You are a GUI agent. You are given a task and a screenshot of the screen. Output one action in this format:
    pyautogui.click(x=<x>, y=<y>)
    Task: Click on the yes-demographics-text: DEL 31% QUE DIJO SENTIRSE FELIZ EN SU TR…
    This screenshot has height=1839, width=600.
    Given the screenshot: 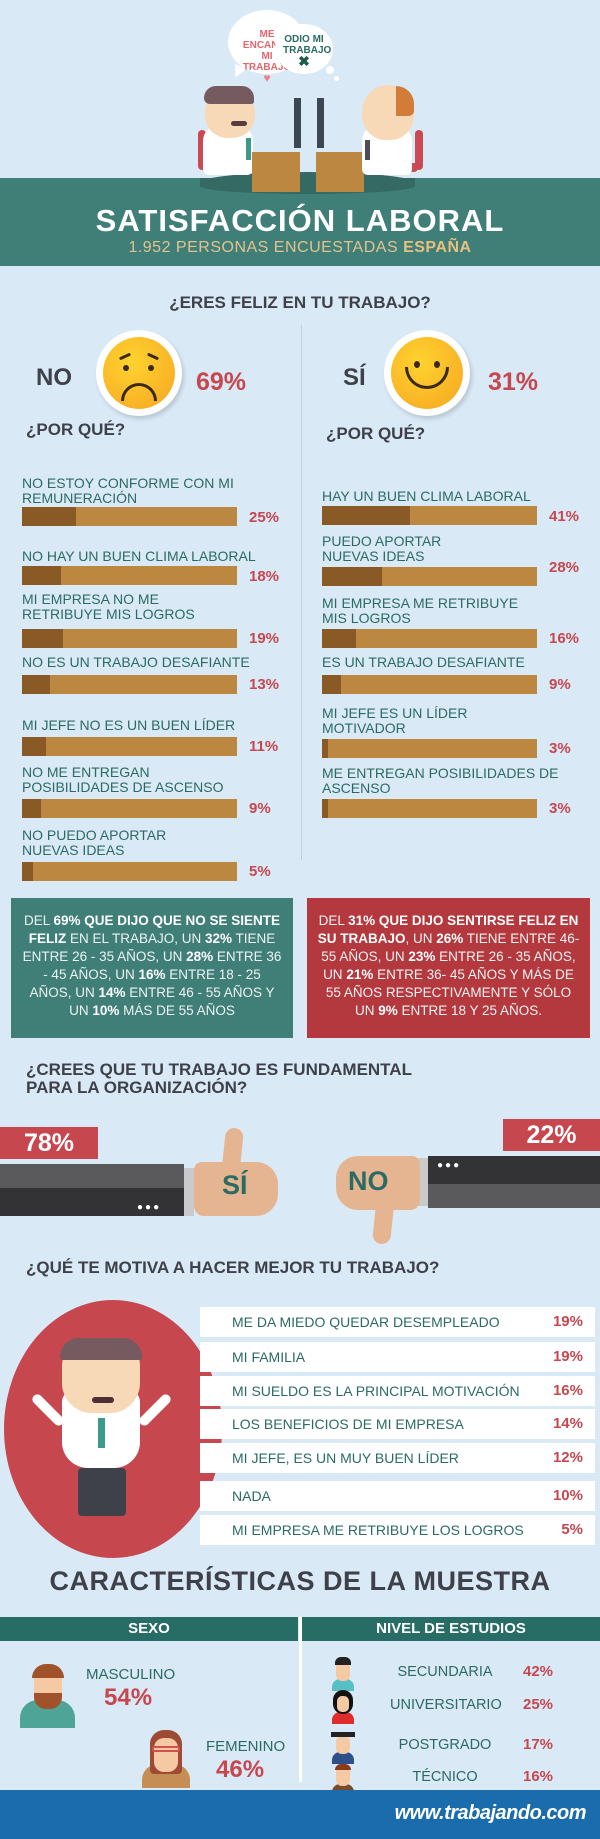 What is the action you would take?
    pyautogui.click(x=448, y=965)
    